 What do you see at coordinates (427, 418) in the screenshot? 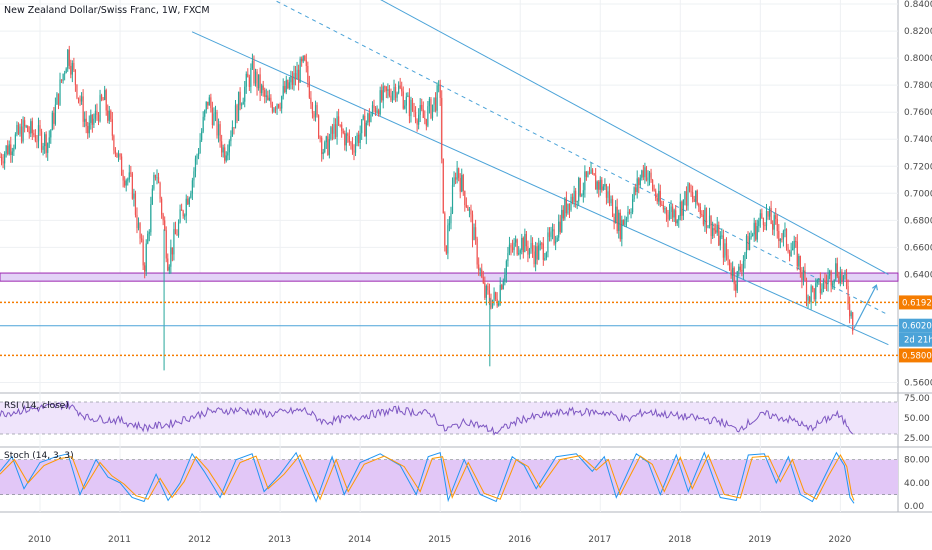
I see `rsi-line` at bounding box center [427, 418].